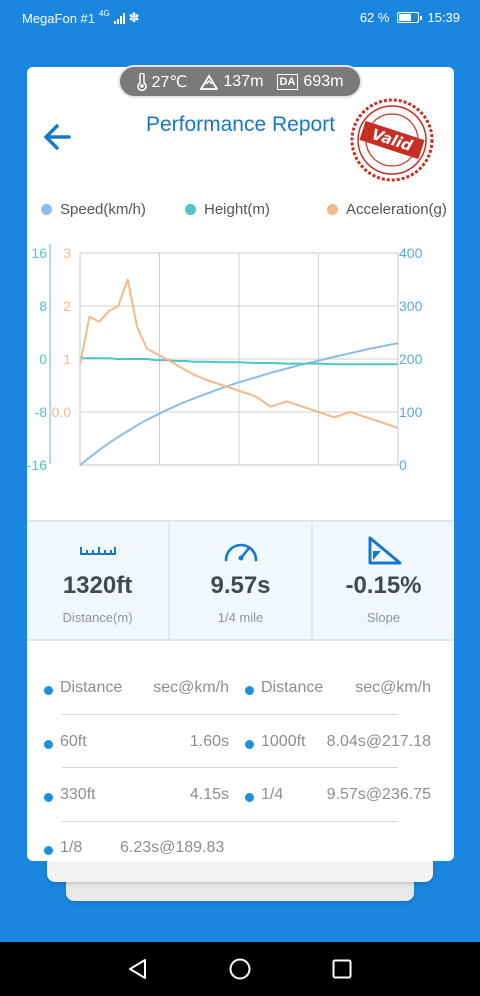  Describe the element at coordinates (292, 687) in the screenshot. I see `header-distance-2: Distance` at that location.